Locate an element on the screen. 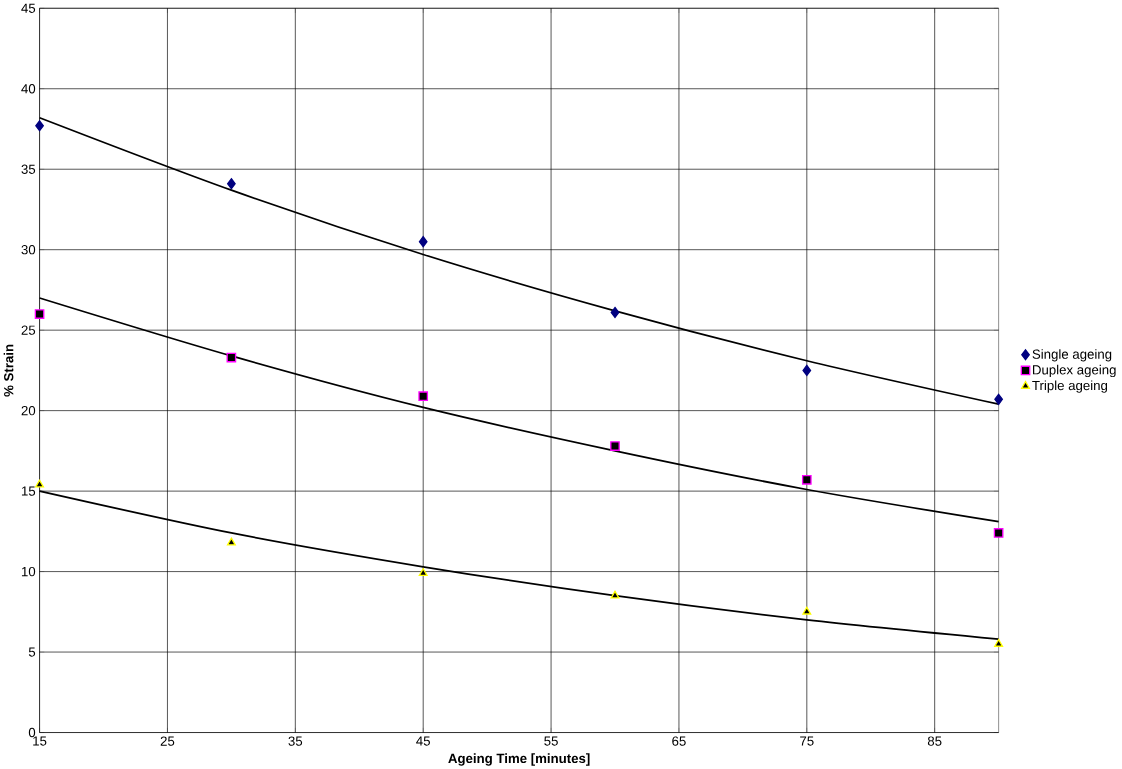 The height and width of the screenshot is (769, 1122). x-tick-label: 45 is located at coordinates (423, 741).